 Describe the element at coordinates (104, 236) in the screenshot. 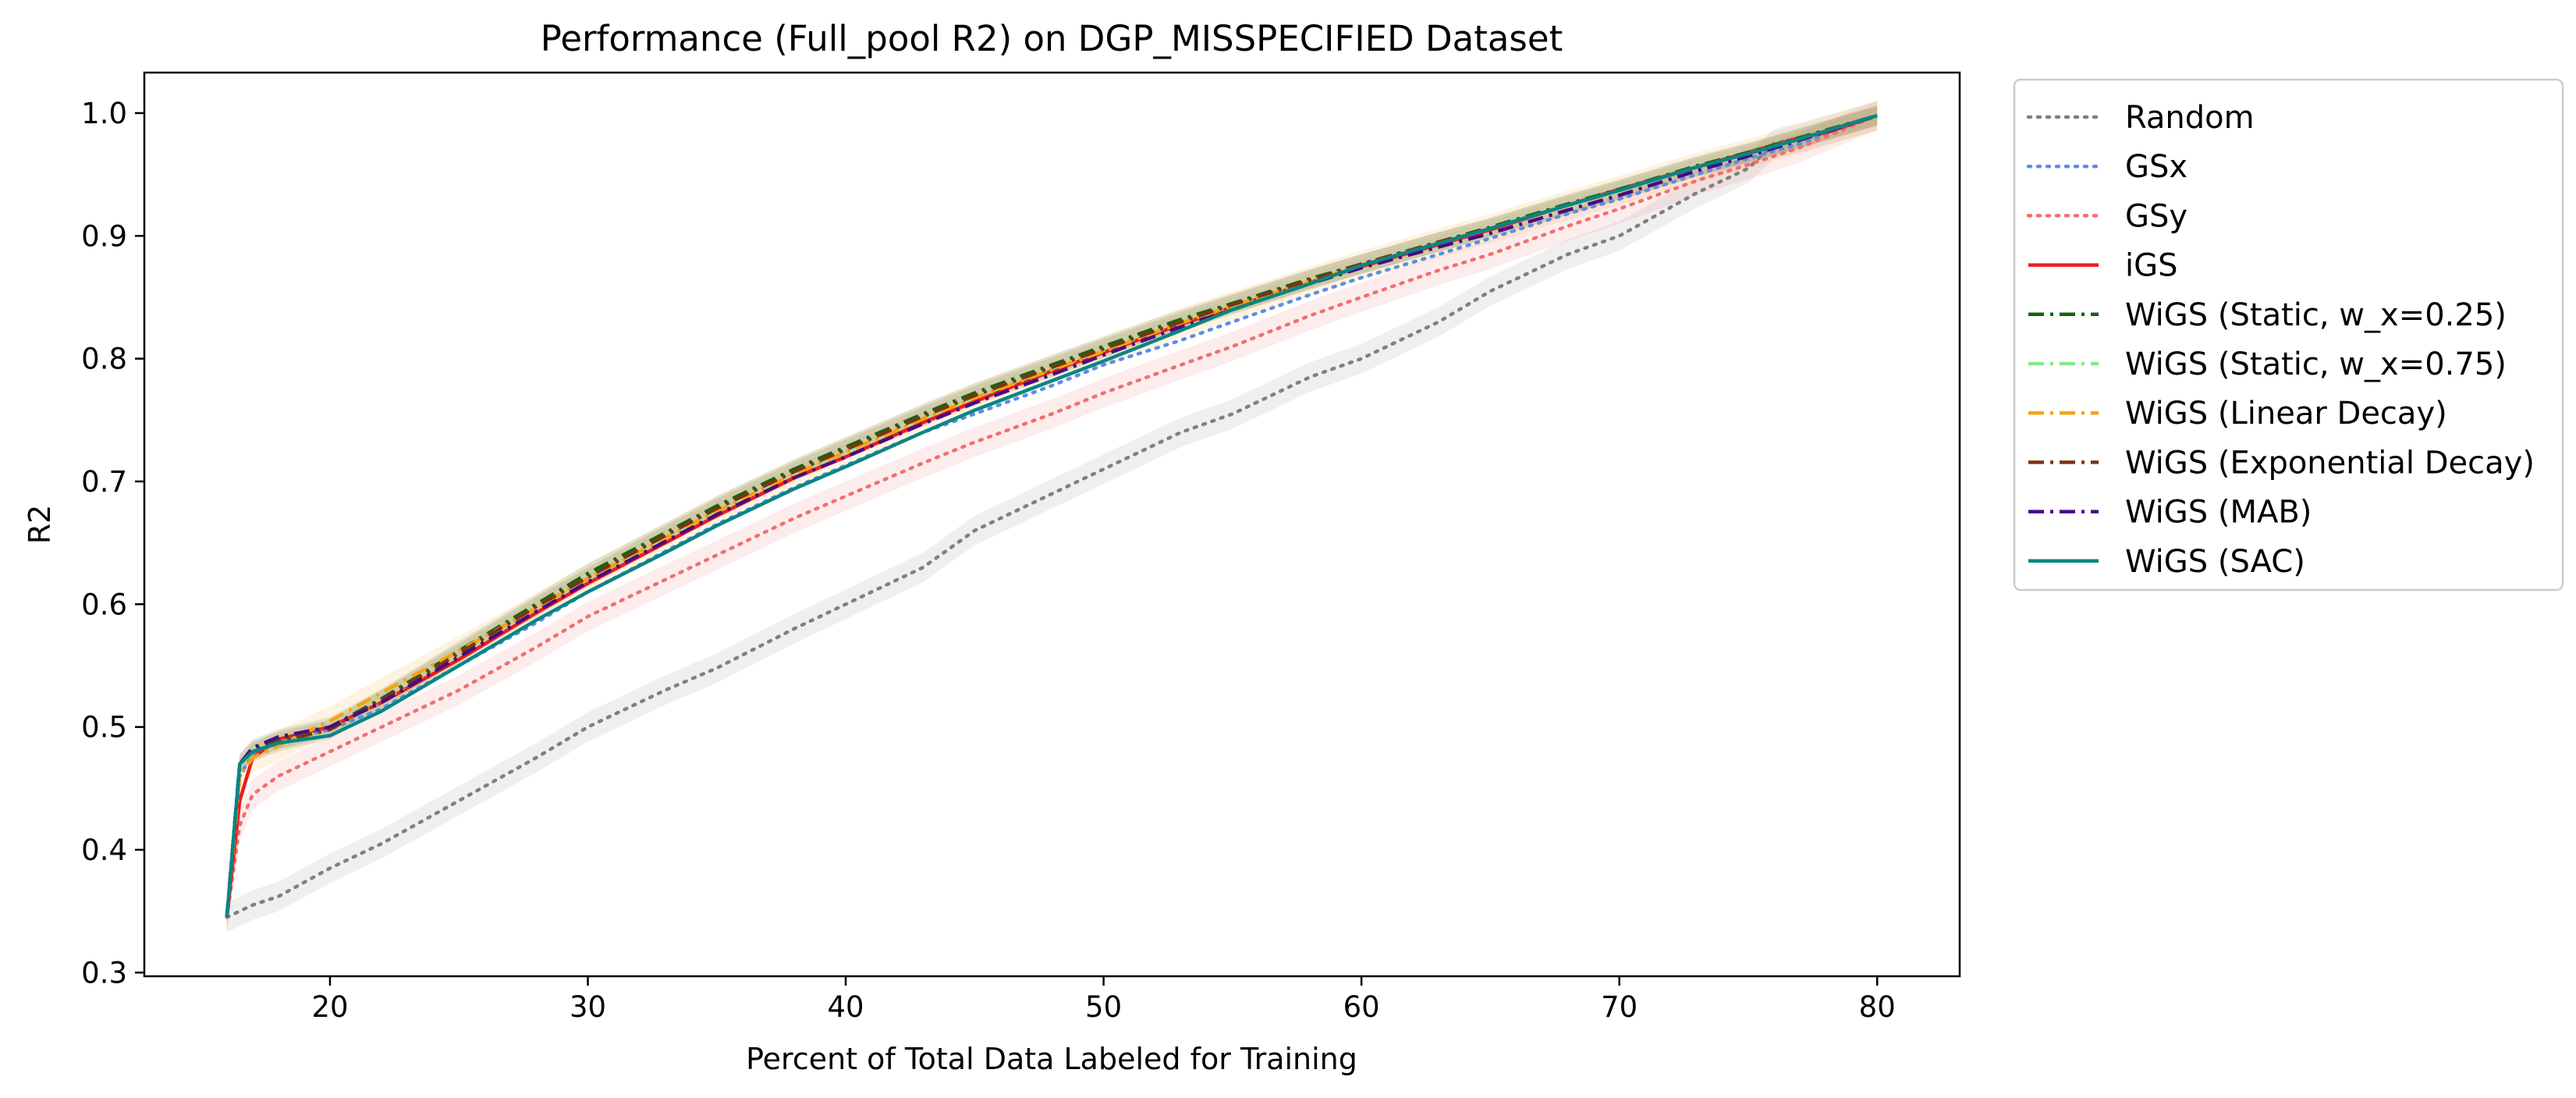

I see `y-tick-label: 0.9` at that location.